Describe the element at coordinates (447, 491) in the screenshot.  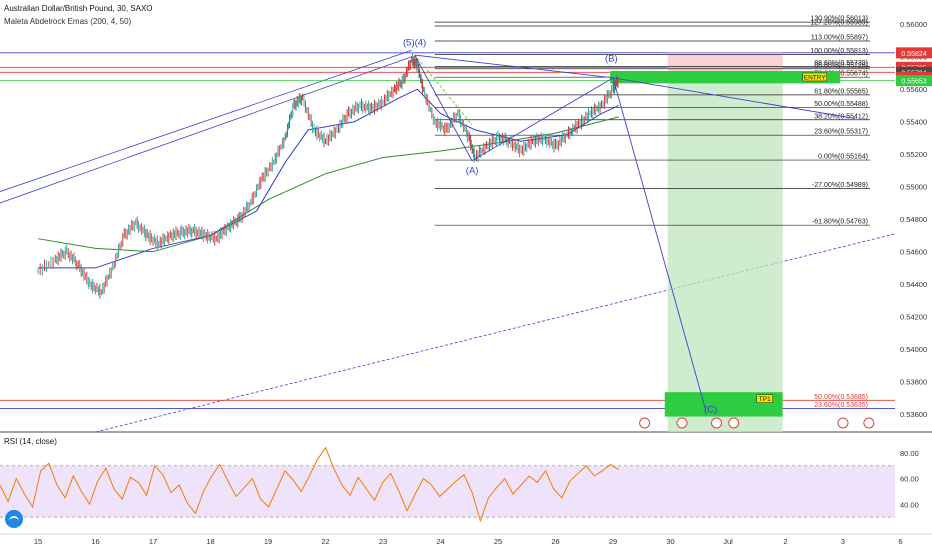
I see `rsi-band` at that location.